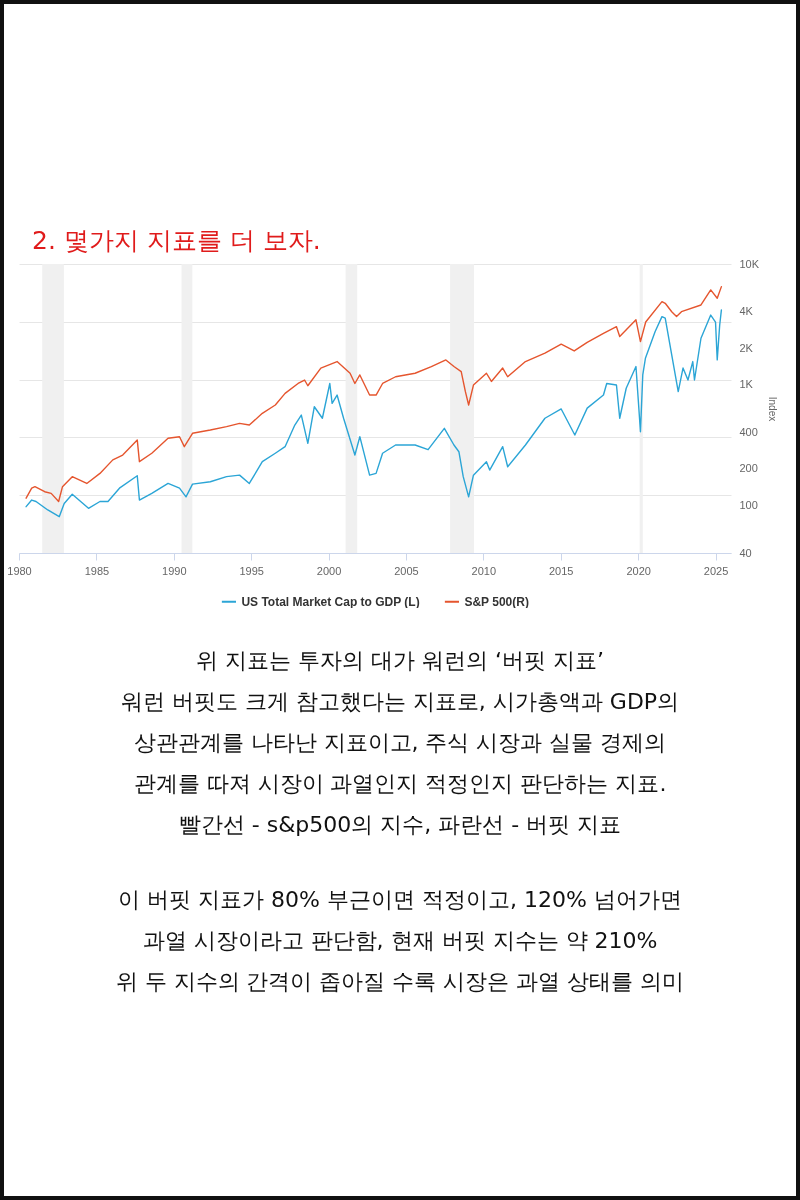 This screenshot has width=800, height=1200. What do you see at coordinates (748, 504) in the screenshot?
I see `y-tick-label: 100` at bounding box center [748, 504].